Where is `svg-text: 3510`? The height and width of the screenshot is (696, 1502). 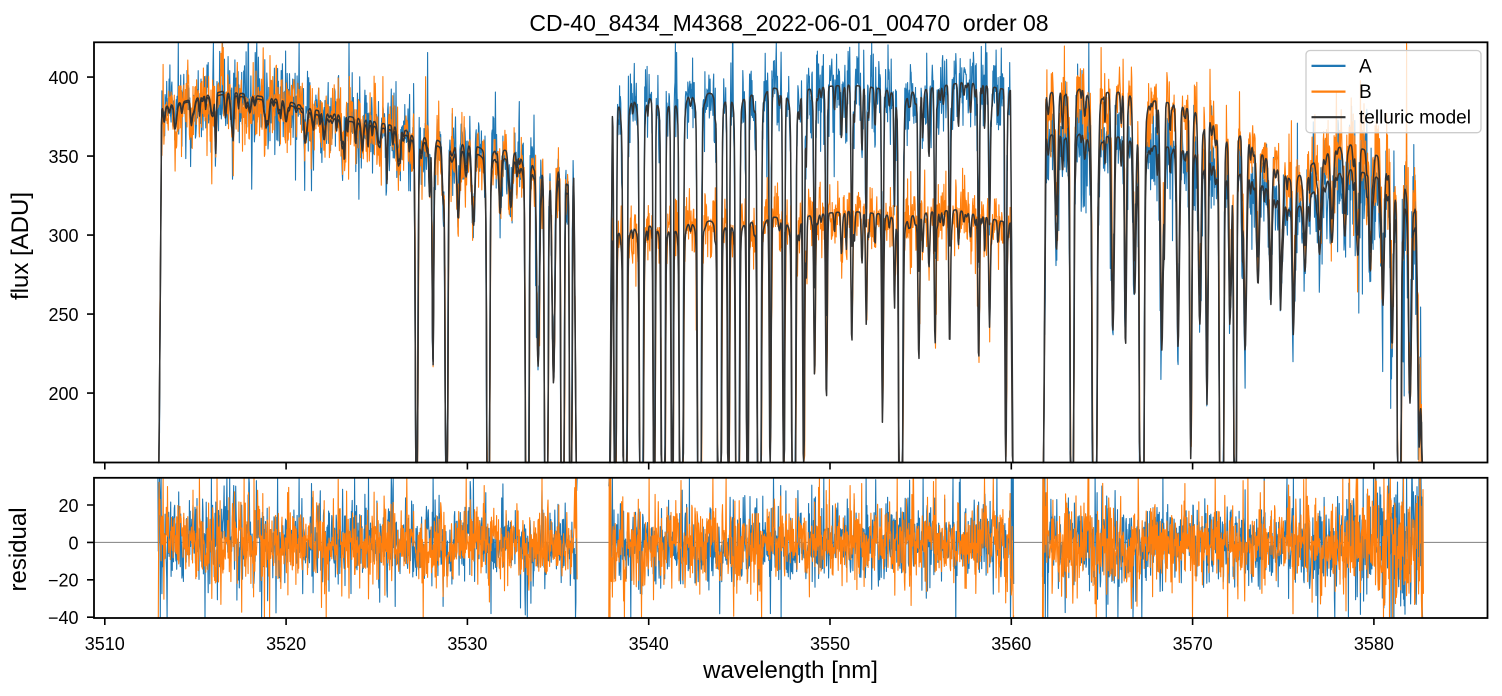 svg-text: 3510 is located at coordinates (105, 644).